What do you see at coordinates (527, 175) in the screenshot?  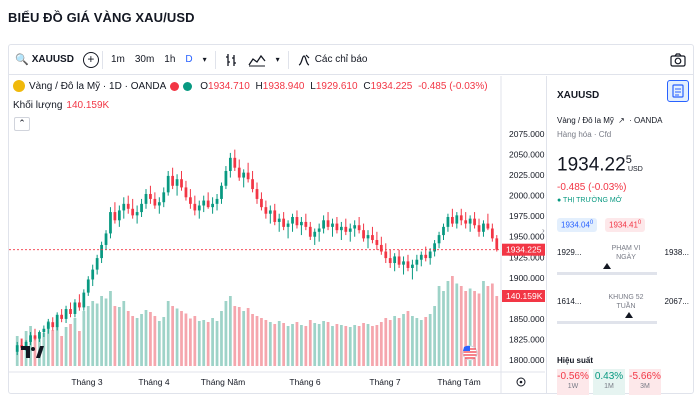 I see `price-tick-label: 2025.000` at bounding box center [527, 175].